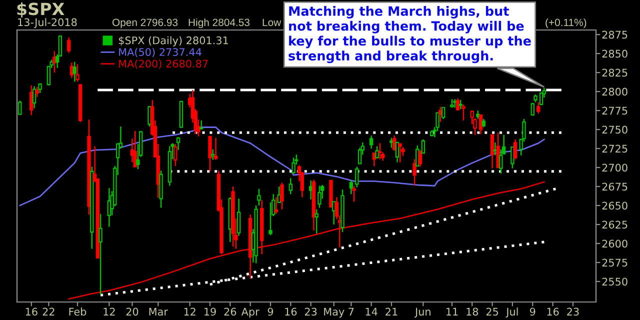  Describe the element at coordinates (422, 313) in the screenshot. I see `x-tick-label: Jun` at that location.